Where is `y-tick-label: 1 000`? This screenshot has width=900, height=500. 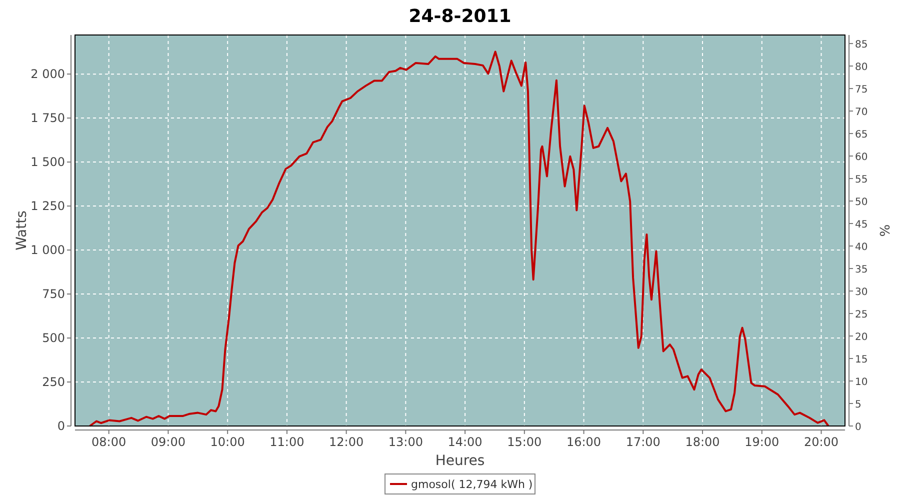 y-tick-label: 1 000 is located at coordinates (47, 250).